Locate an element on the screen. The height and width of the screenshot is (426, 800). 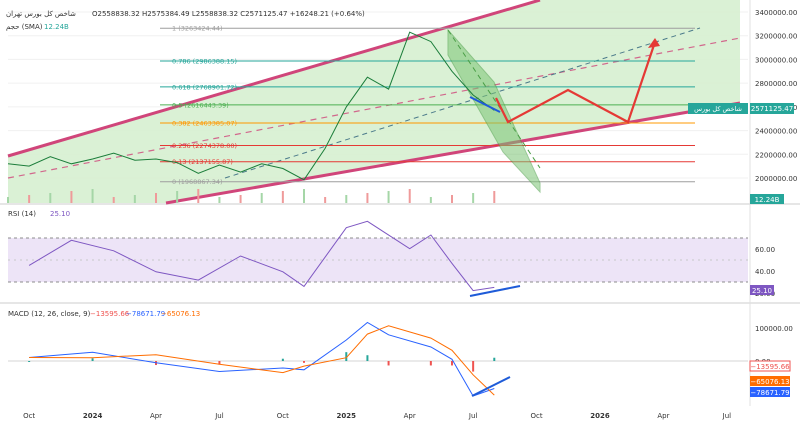
macd-line is located at coordinates (262, 359).